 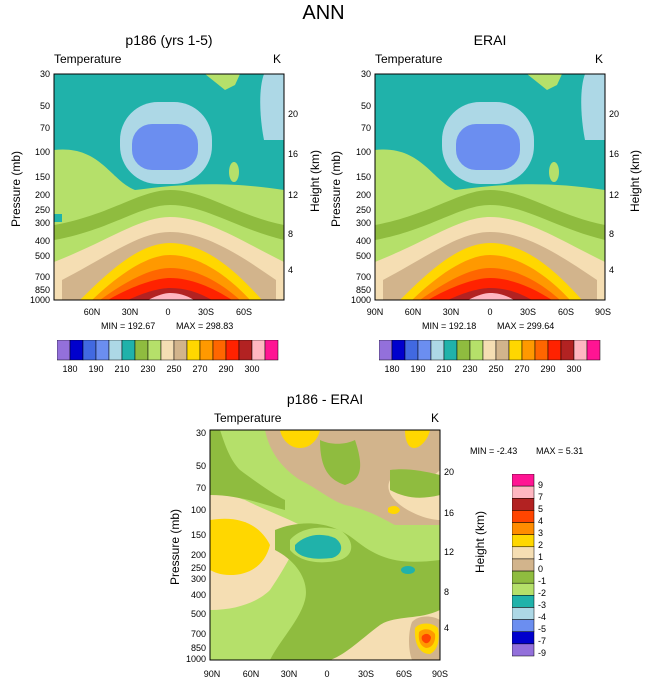 What do you see at coordinates (435, 418) in the screenshot?
I see `panel-diff-units-label: K` at bounding box center [435, 418].